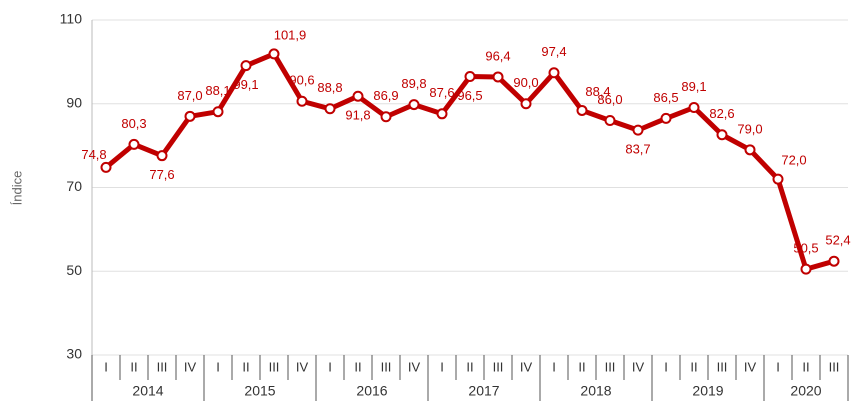  What do you see at coordinates (637, 149) in the screenshot?
I see `data-label: 83,7` at bounding box center [637, 149].